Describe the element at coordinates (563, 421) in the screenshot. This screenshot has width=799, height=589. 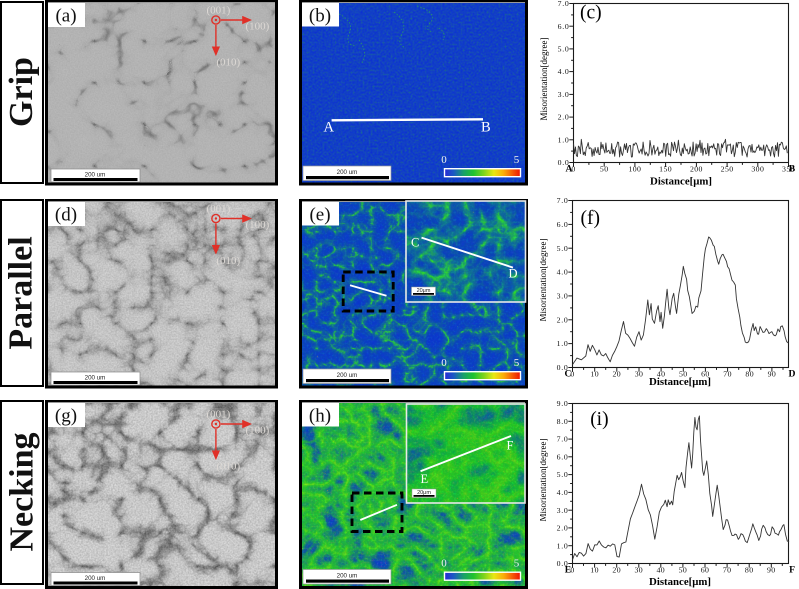
I see `svg-text: 8.0` at that location.